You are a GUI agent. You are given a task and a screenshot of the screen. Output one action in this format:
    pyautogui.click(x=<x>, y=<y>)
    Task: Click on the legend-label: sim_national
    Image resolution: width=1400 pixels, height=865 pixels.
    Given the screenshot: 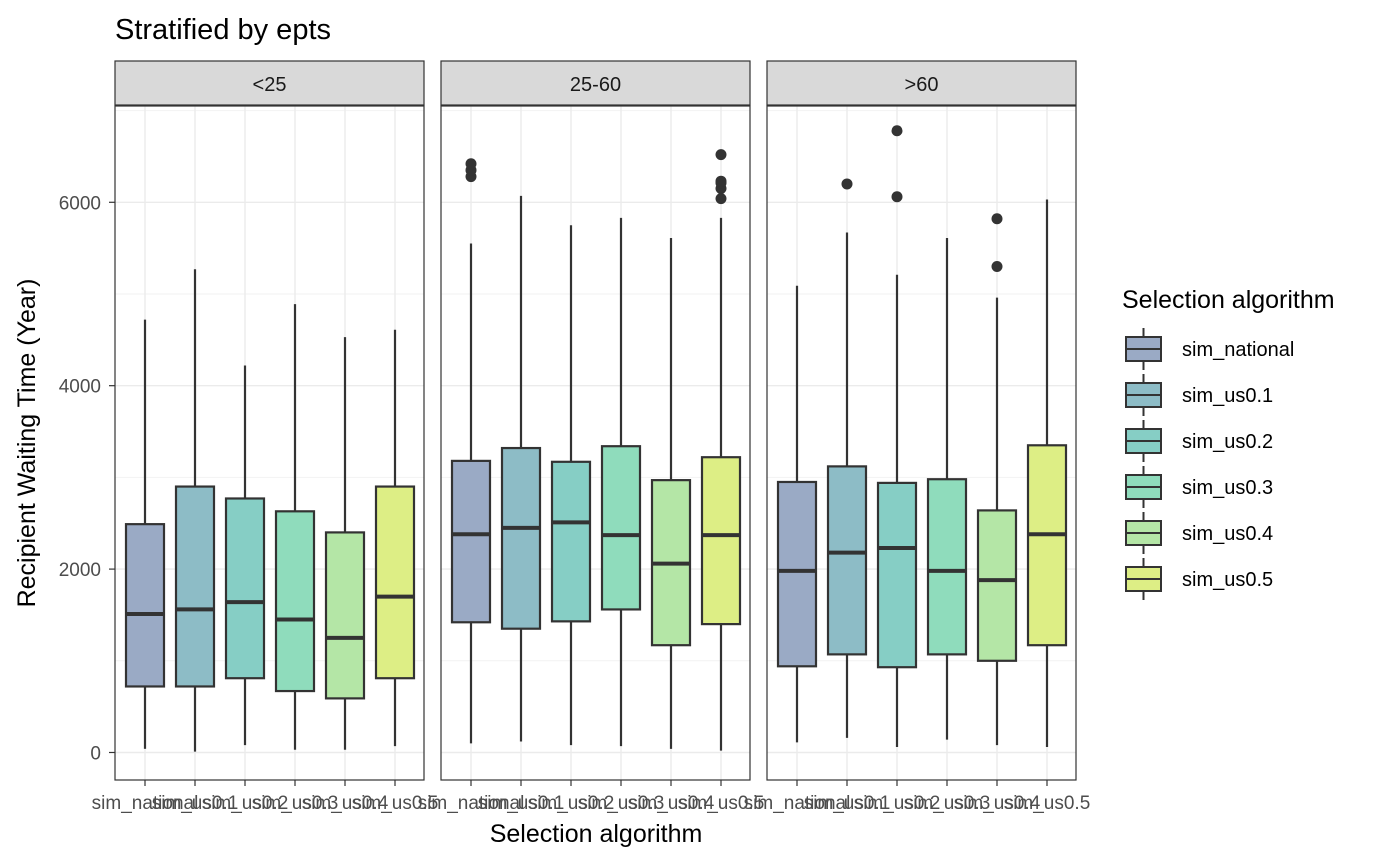 What is the action you would take?
    pyautogui.click(x=1238, y=350)
    